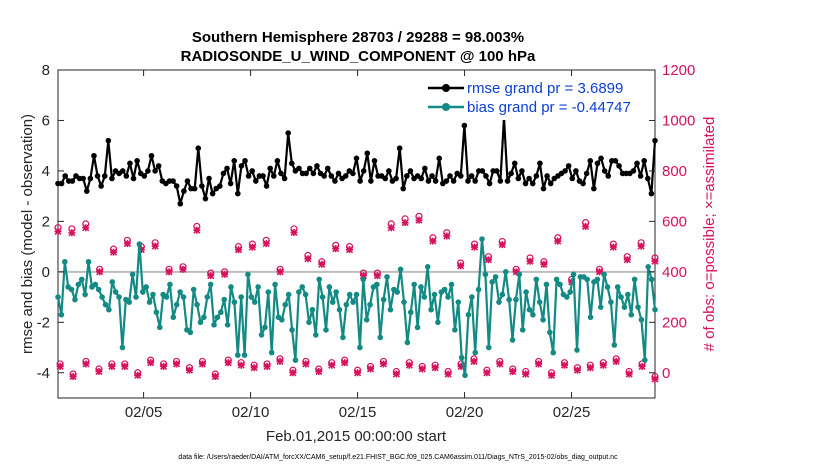 The image size is (830, 470). I want to click on right-tick-label: 800, so click(674, 171).